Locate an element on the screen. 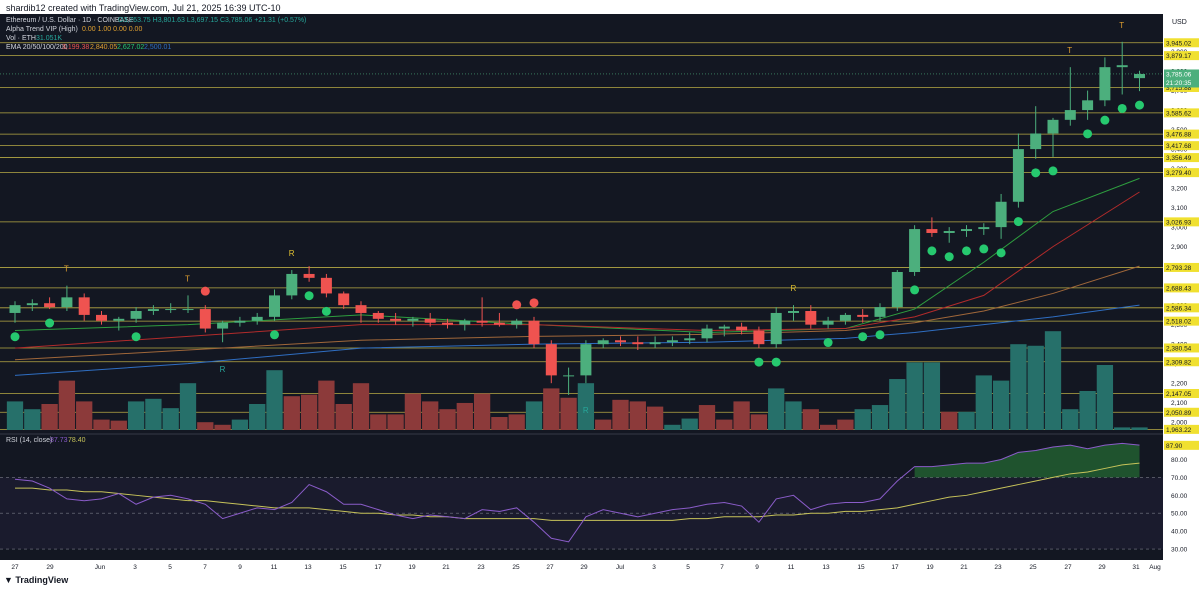 This screenshot has height=589, width=1200. currency-label: USD is located at coordinates (1179, 22).